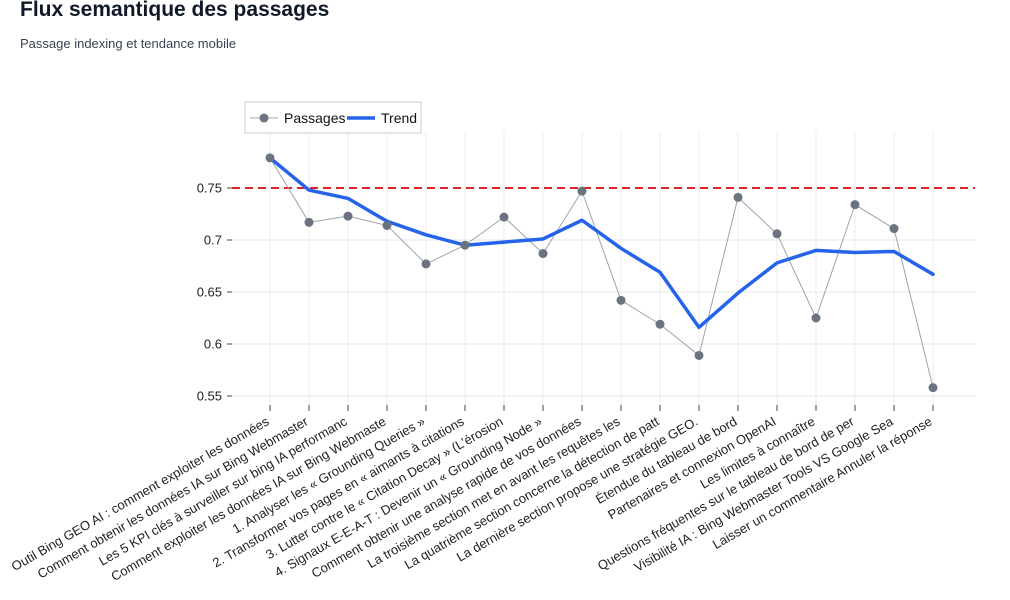 Image resolution: width=1010 pixels, height=600 pixels. What do you see at coordinates (209, 188) in the screenshot?
I see `y-tick-label: 0.75` at bounding box center [209, 188].